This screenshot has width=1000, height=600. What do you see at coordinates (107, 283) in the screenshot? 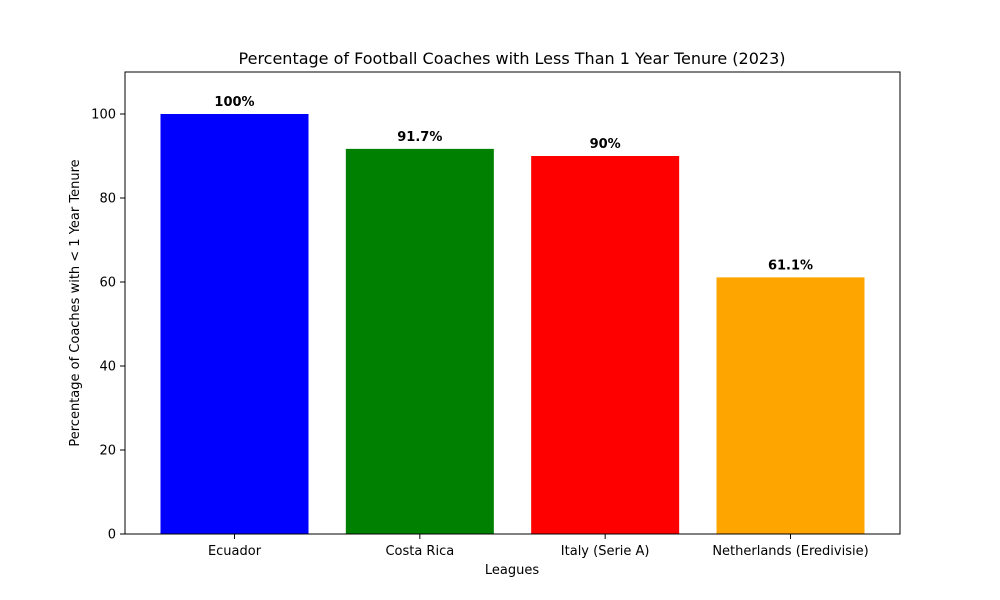
I see `y-tick-label: 60` at bounding box center [107, 283].